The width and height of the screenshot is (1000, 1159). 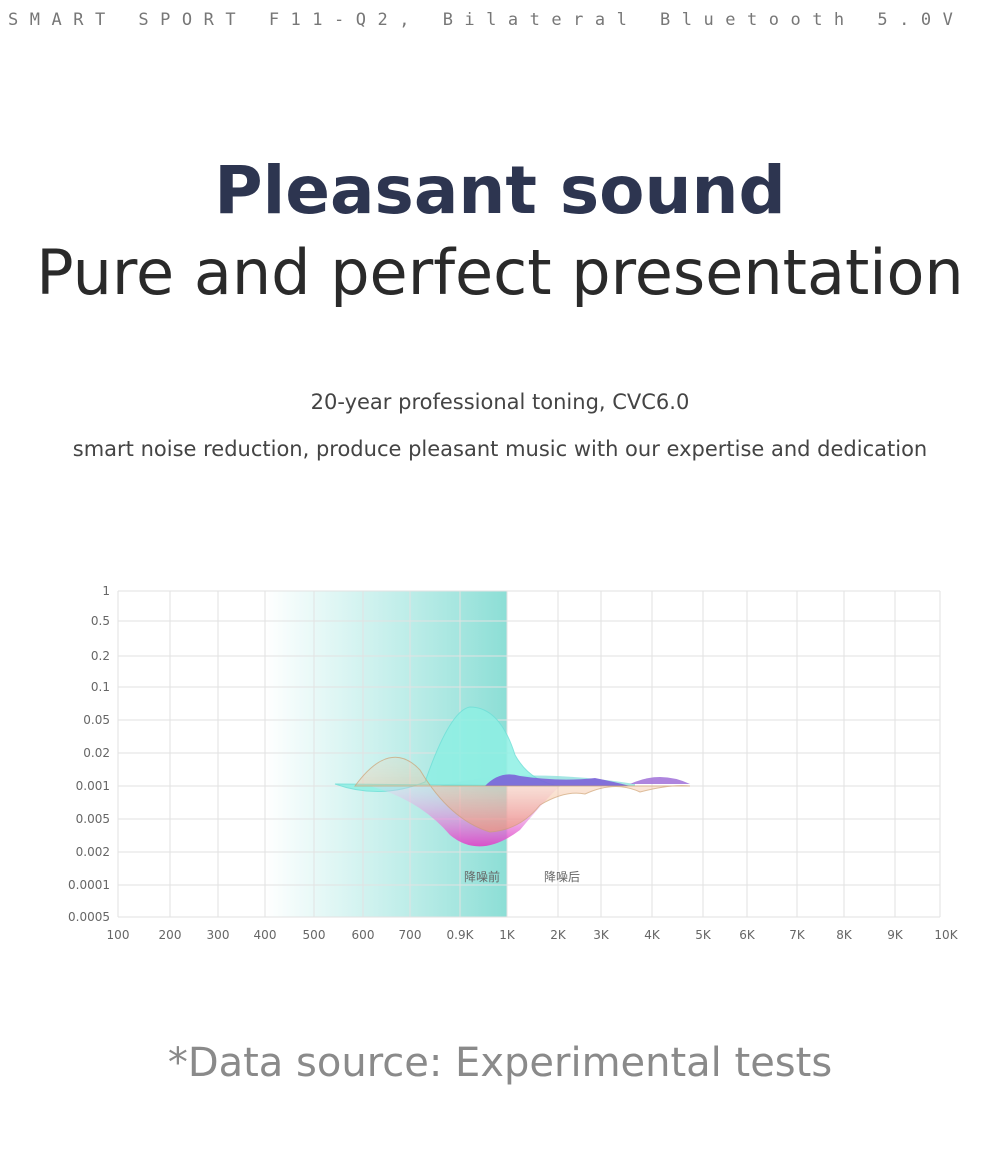 I want to click on x-tick-label: 3K, so click(x=601, y=935).